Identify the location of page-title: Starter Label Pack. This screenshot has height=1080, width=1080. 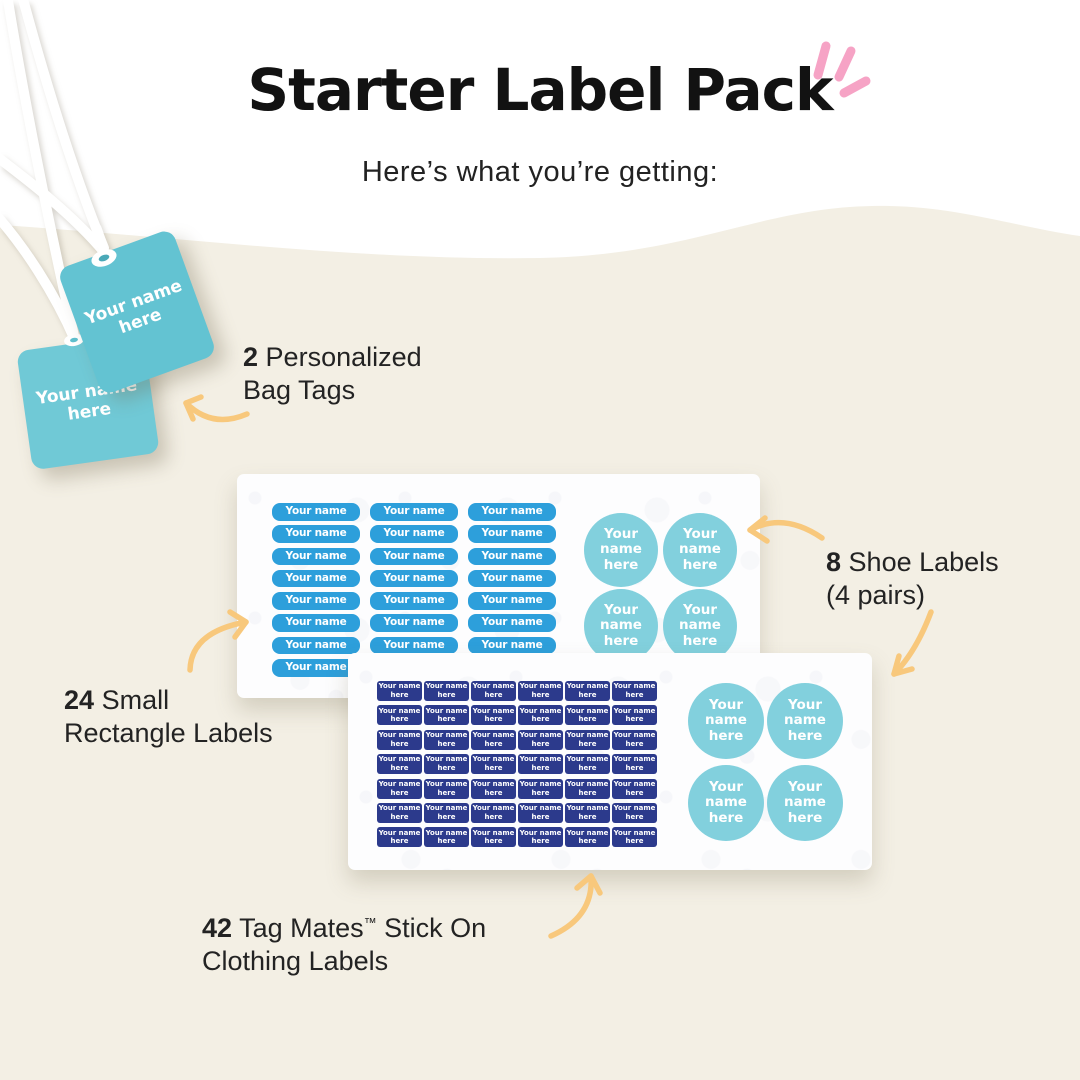
(540, 90).